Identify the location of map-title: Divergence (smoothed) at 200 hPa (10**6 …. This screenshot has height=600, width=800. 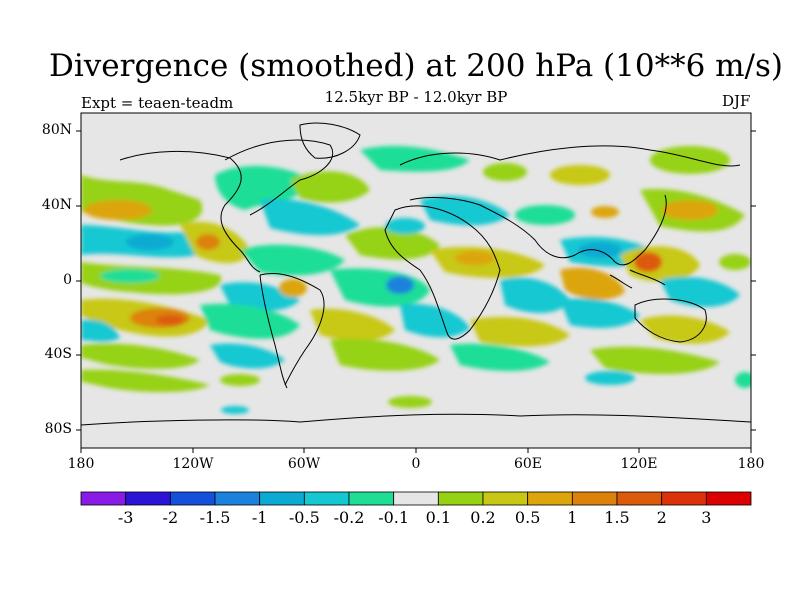
(416, 66).